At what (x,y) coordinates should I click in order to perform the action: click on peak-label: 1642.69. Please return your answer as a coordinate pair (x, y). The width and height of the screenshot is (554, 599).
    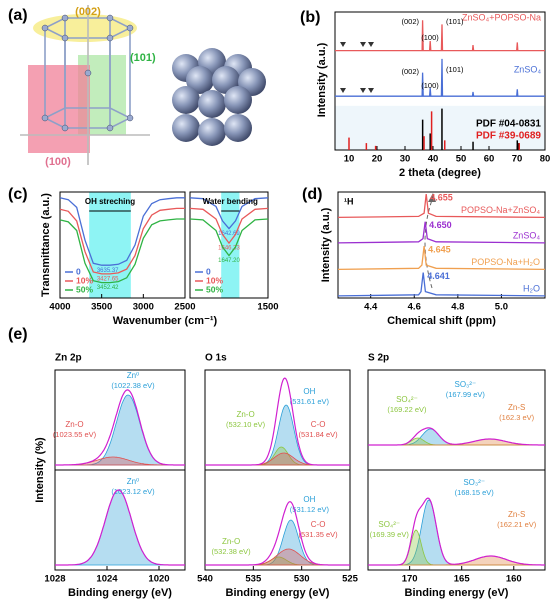
    Looking at the image, I should click on (229, 234).